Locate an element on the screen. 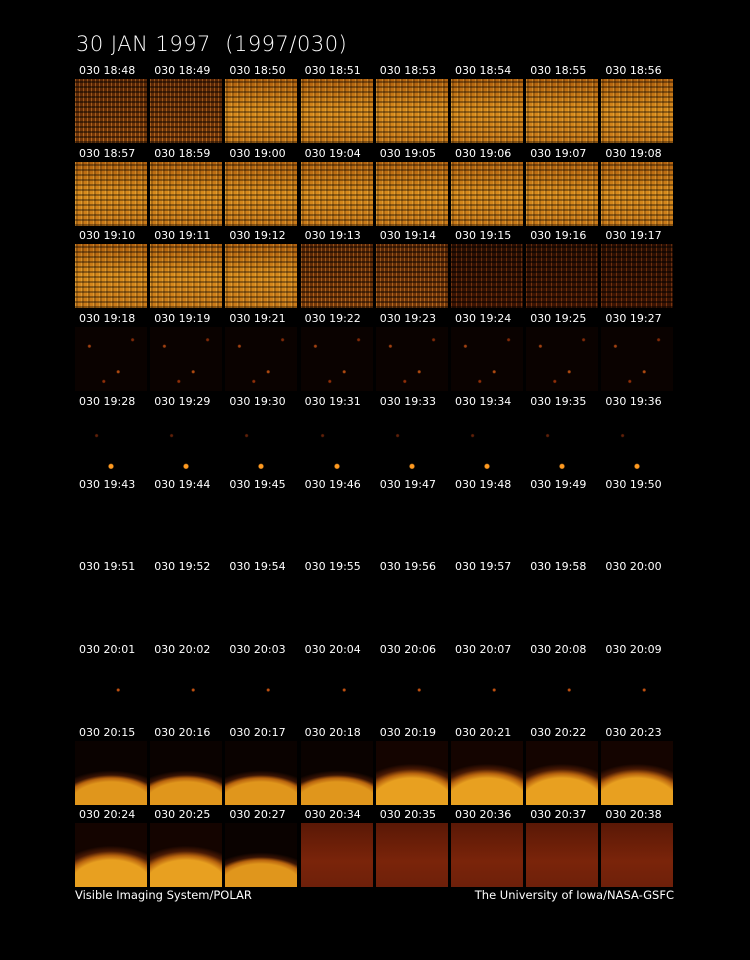 The height and width of the screenshot is (960, 750). frame-label: 030 20:00 is located at coordinates (633, 567).